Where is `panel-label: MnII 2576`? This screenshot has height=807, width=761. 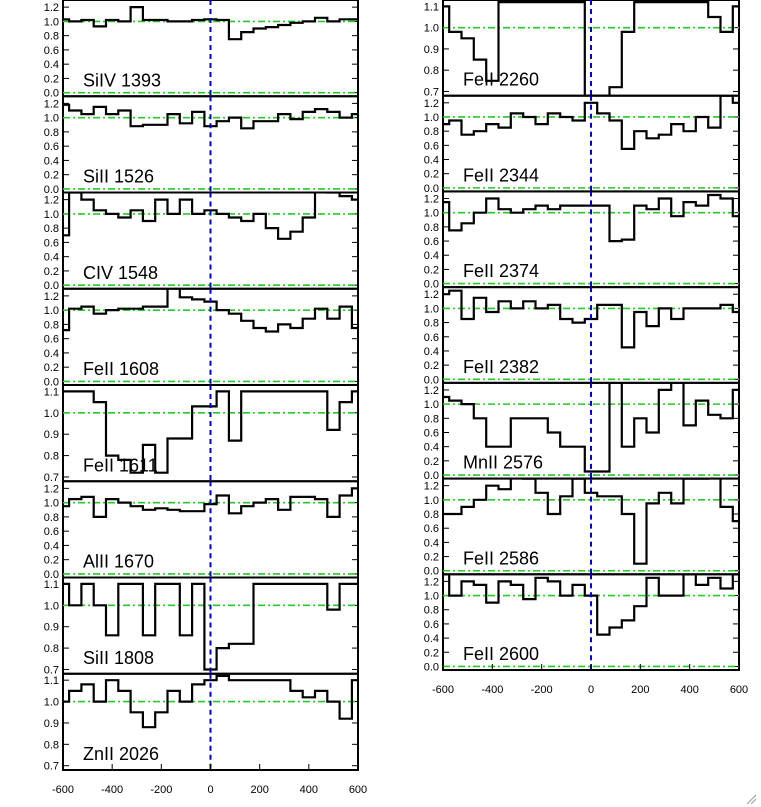
panel-label: MnII 2576 is located at coordinates (503, 463).